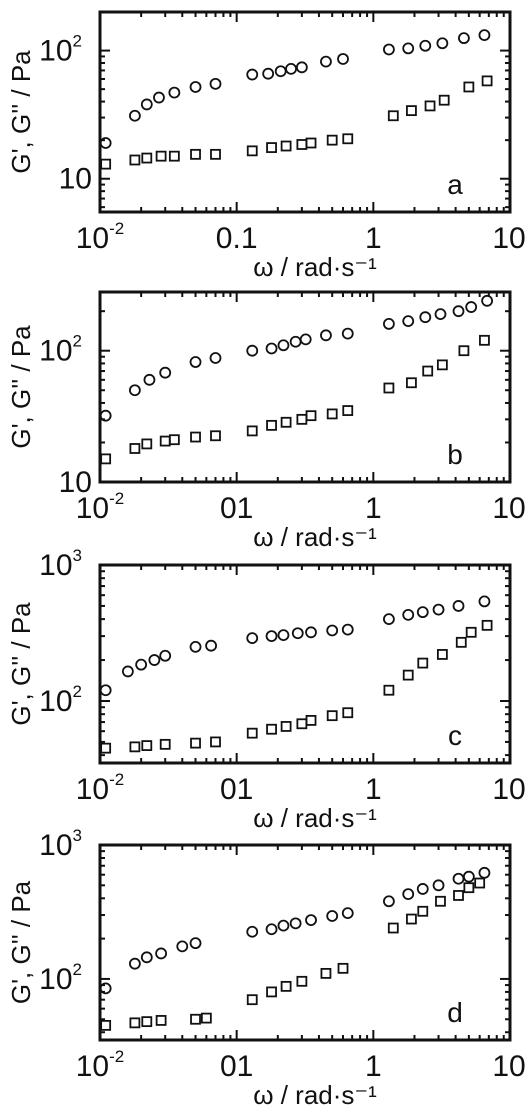 Image resolution: width=531 pixels, height=1113 pixels. I want to click on x-tick-label: 10-2, so click(100, 1065).